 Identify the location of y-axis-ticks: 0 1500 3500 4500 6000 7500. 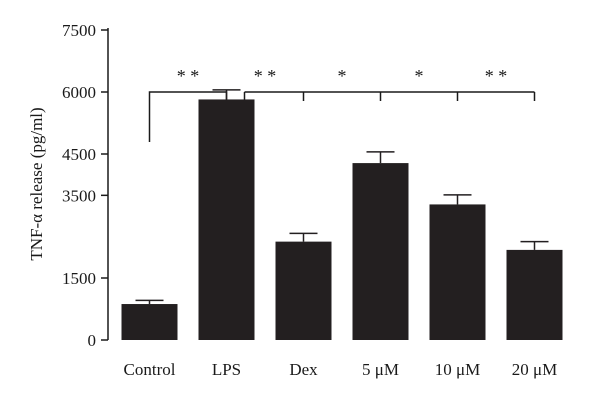
(85, 185).